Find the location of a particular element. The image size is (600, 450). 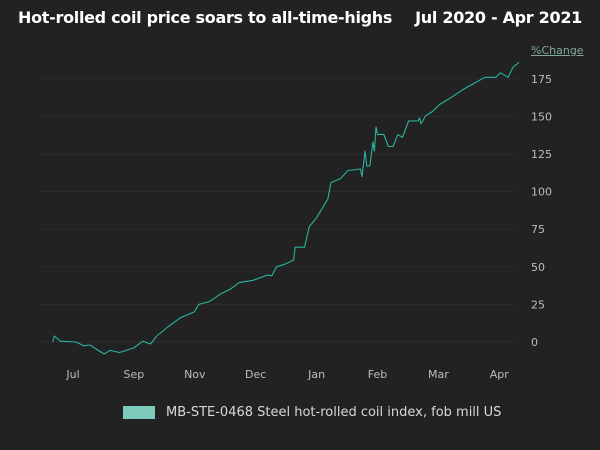

x-tick-label: Dec is located at coordinates (255, 374).